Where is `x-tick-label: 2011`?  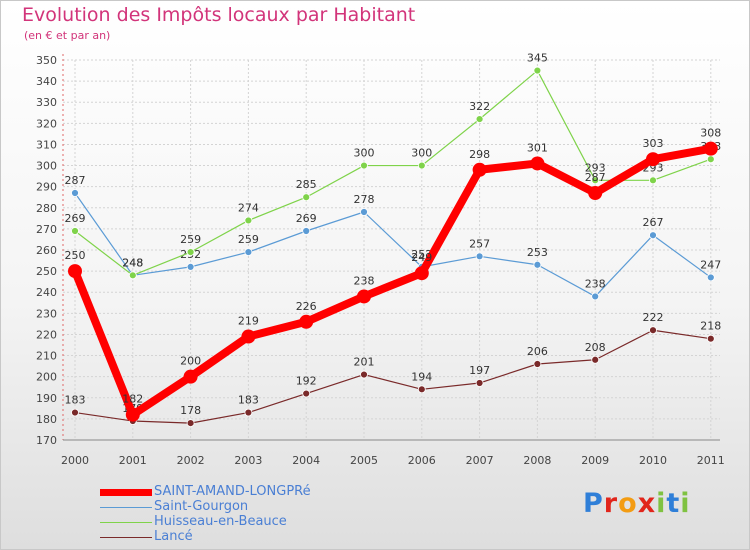
x-tick-label: 2011 is located at coordinates (711, 460).